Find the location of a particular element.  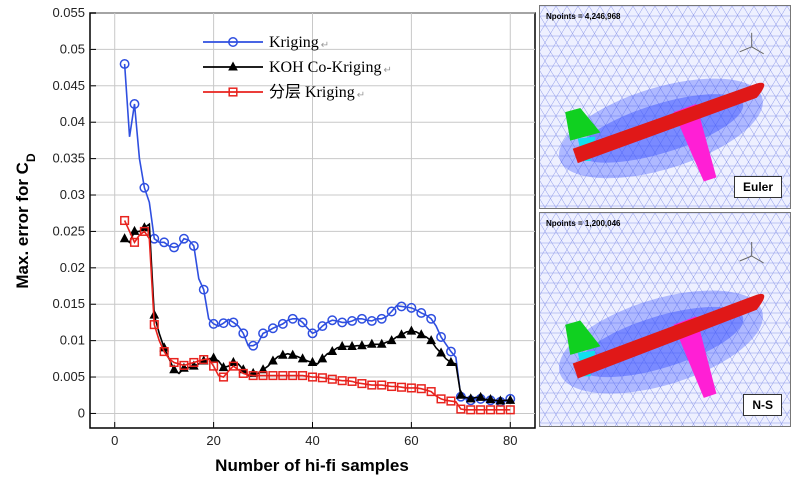

x-axis-title: Number of hi-fi samples is located at coordinates (312, 465).